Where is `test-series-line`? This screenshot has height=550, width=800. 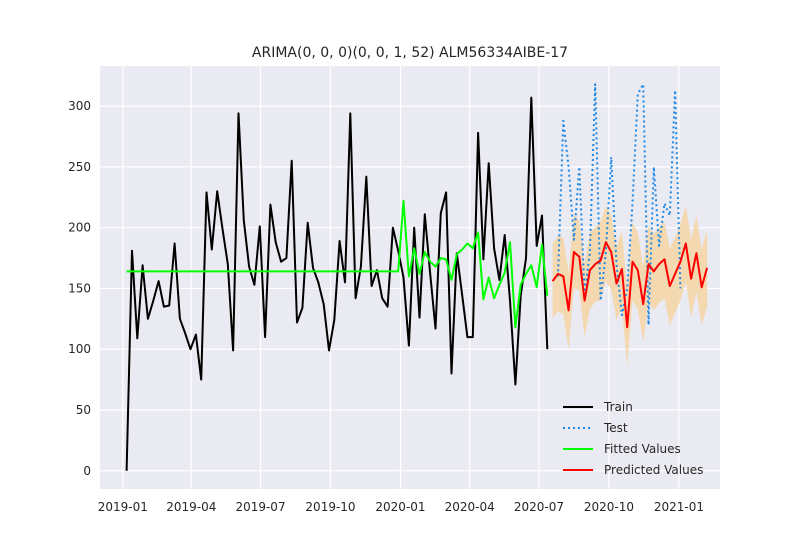
test-series-line is located at coordinates (619, 204).